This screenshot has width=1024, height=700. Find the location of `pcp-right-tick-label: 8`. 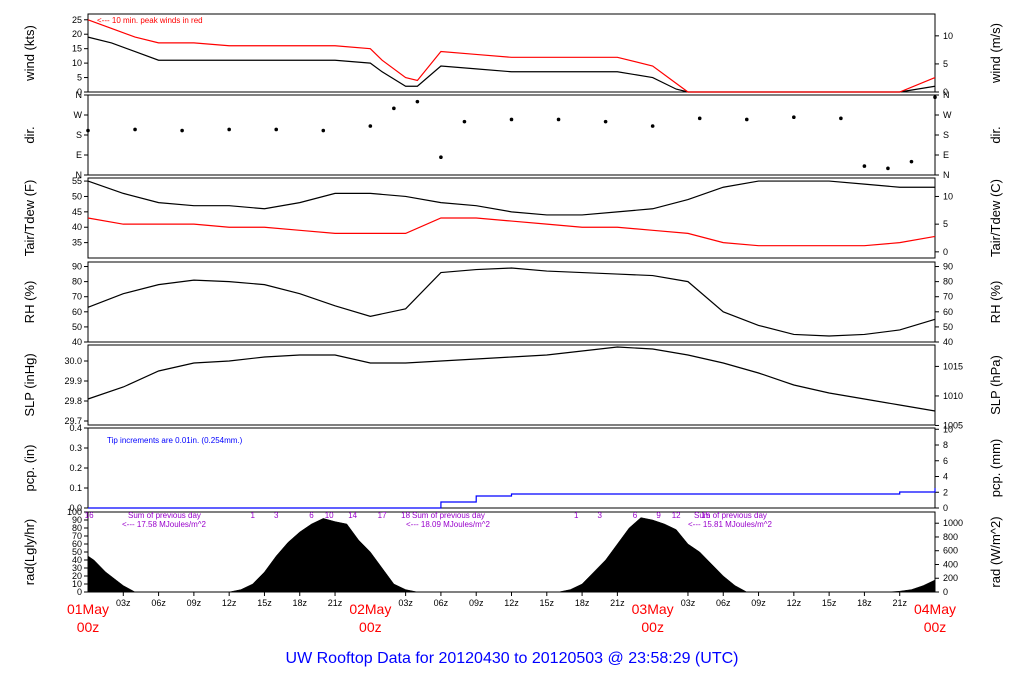

pcp-right-tick-label: 8 is located at coordinates (945, 445).